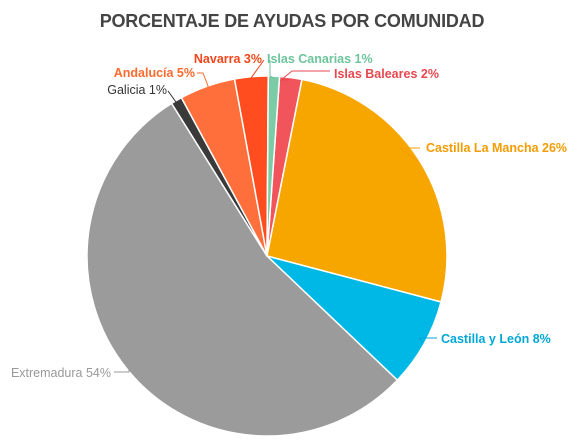  I want to click on slice-label: Castilla y León 8%, so click(496, 339).